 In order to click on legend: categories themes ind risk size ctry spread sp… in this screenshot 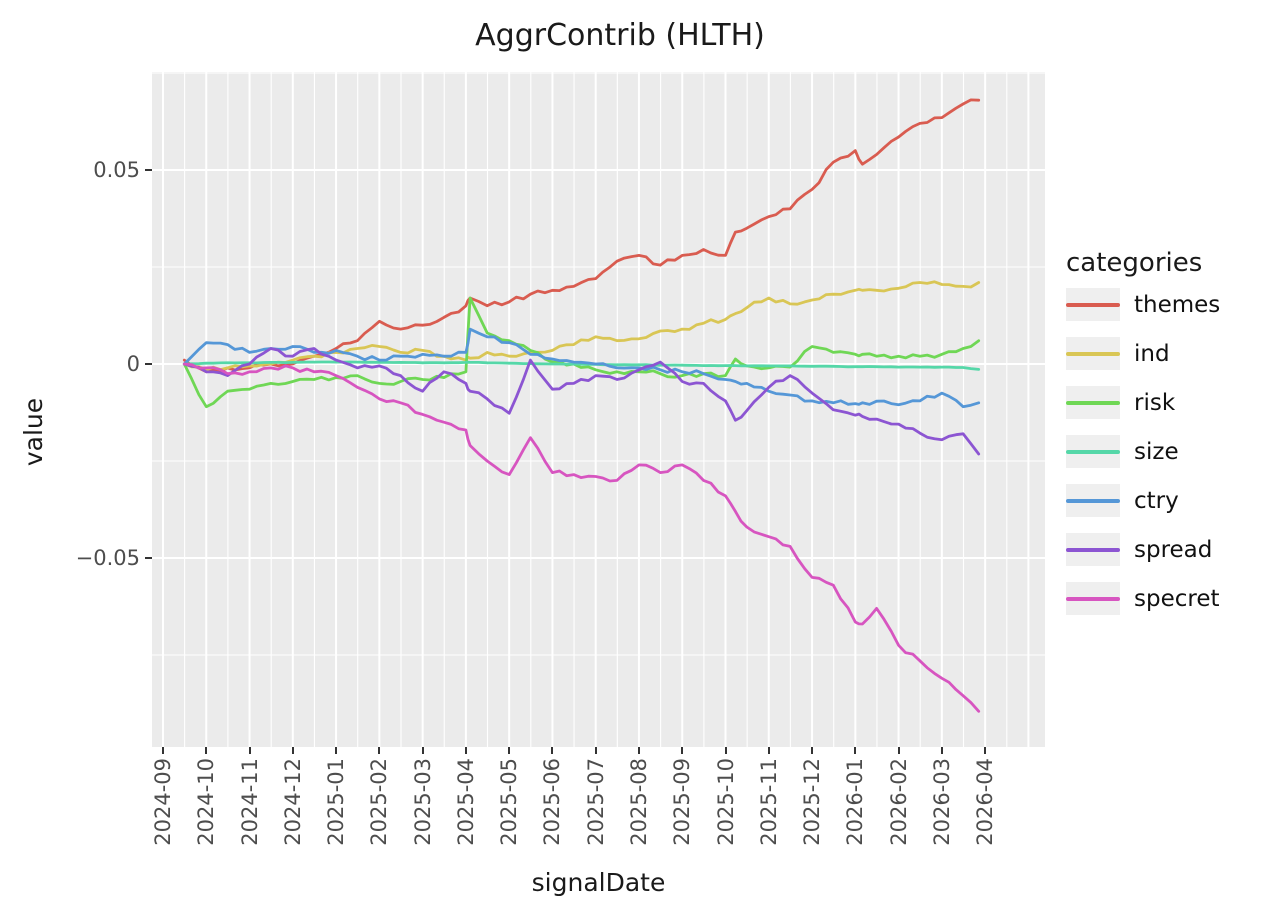, I will do `click(1168, 439)`.